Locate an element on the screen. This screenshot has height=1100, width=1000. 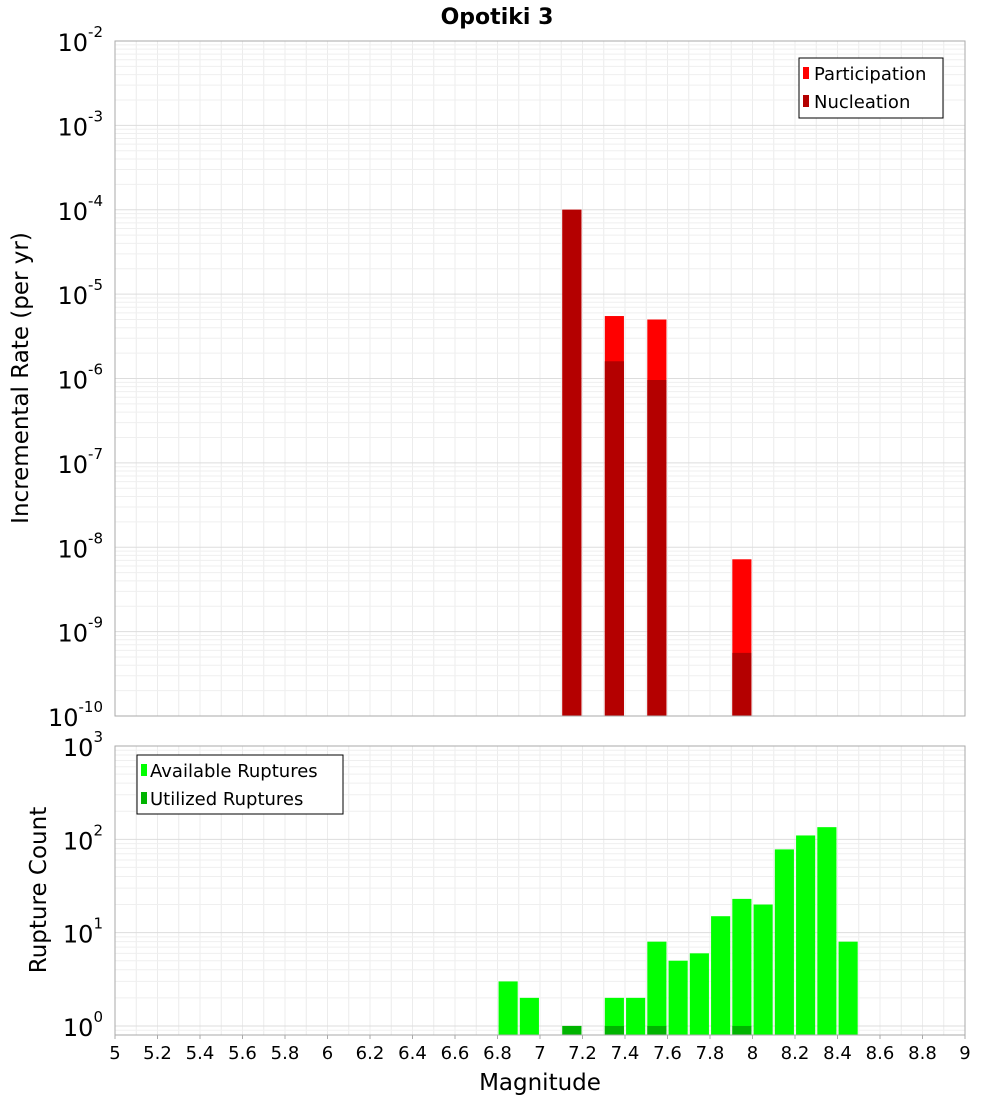
legend-swatch-utilized is located at coordinates (144, 798).